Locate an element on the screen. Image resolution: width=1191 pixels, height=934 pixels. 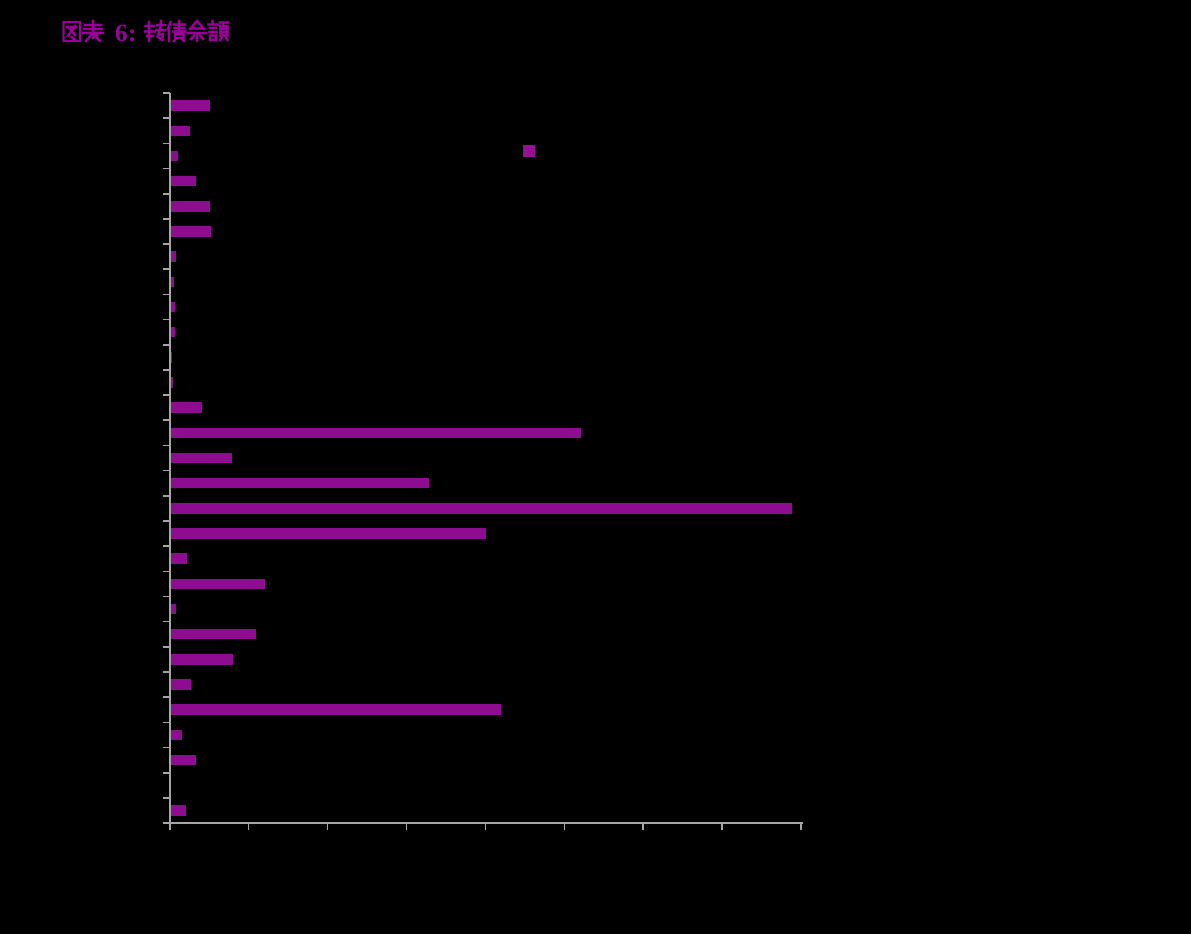
svg-text: 6 is located at coordinates (121, 33).